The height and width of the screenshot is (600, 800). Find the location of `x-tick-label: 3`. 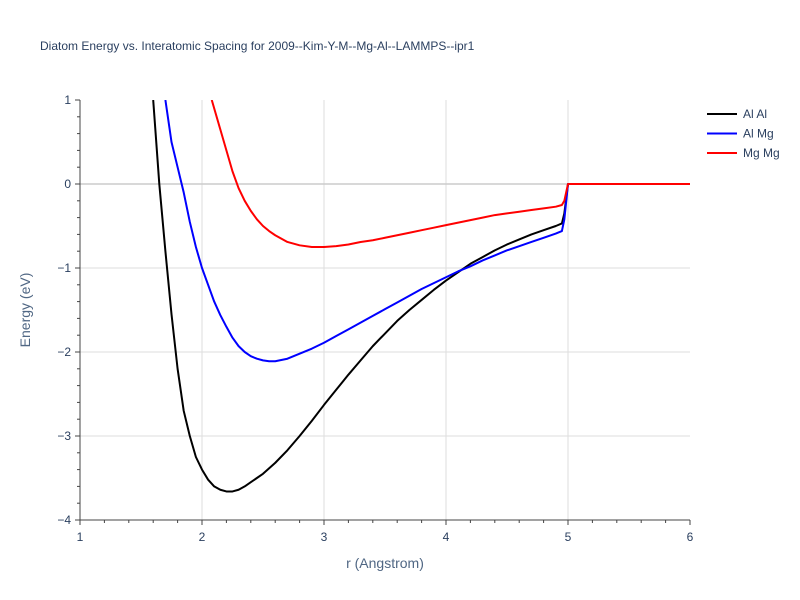

x-tick-label: 3 is located at coordinates (324, 537).